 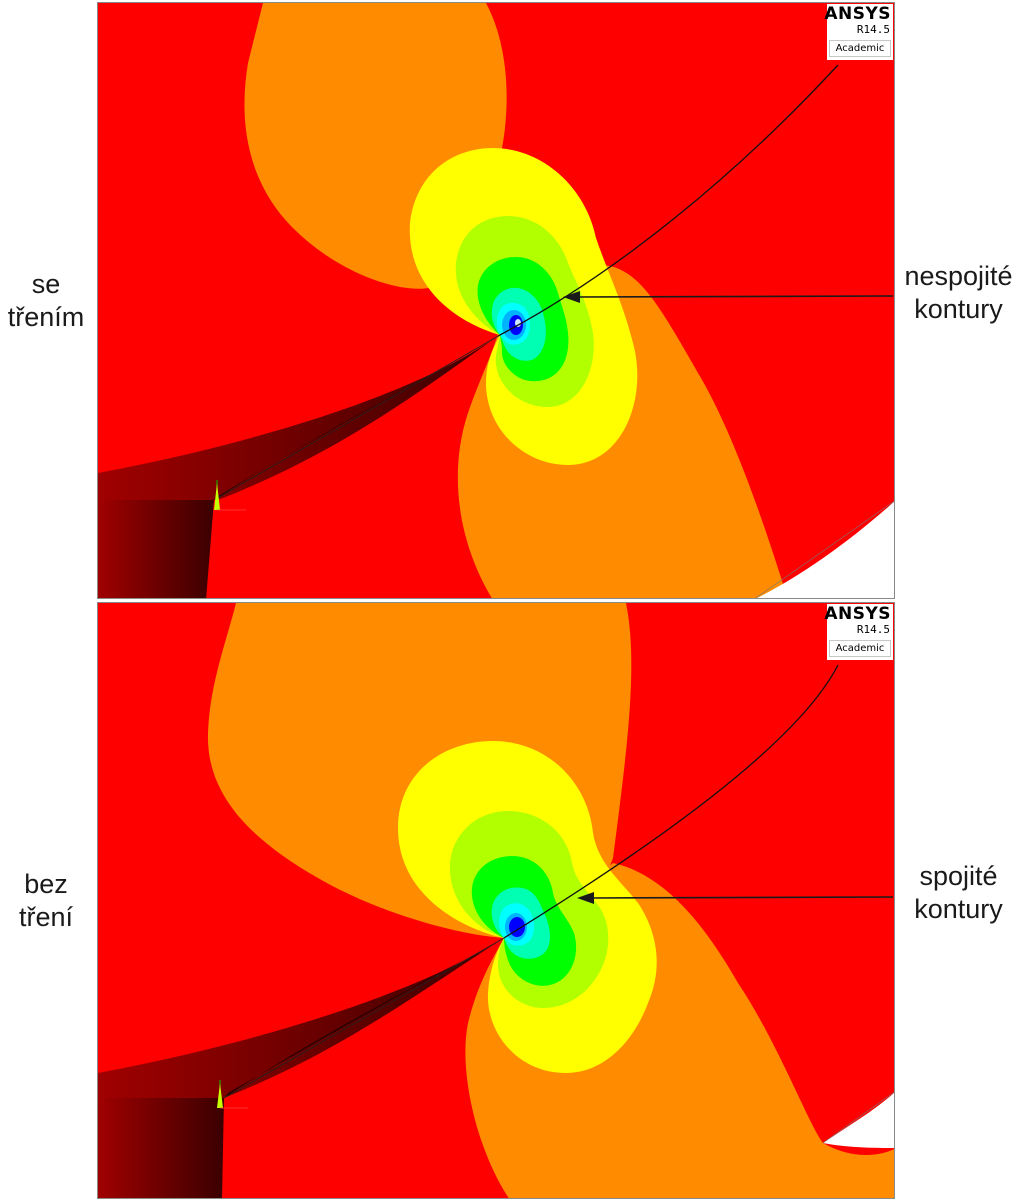 I want to click on label-line: bez, so click(x=46, y=884).